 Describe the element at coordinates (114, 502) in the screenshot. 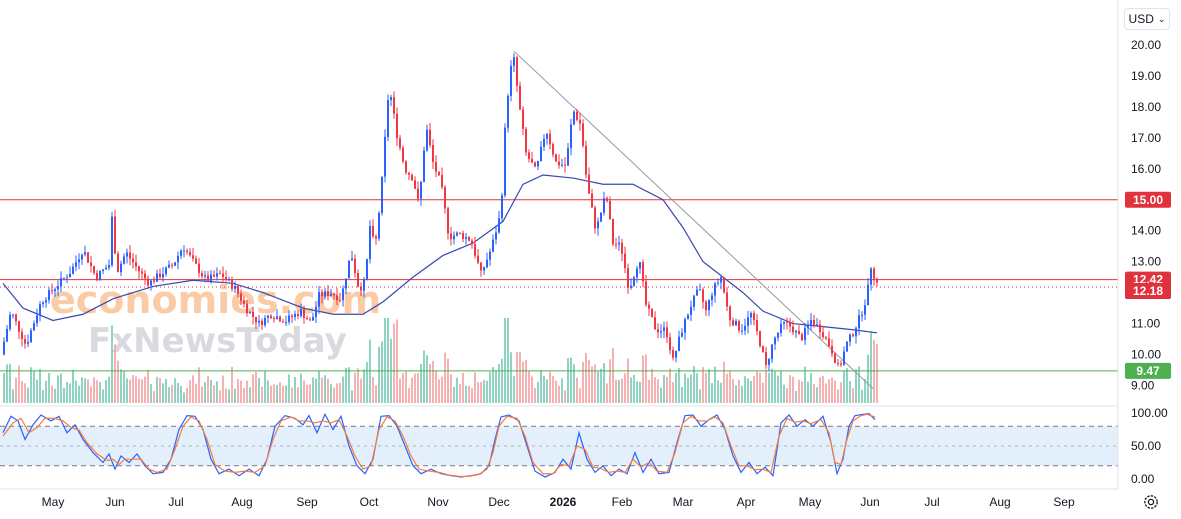

I see `time-axis-tick: Jun` at that location.